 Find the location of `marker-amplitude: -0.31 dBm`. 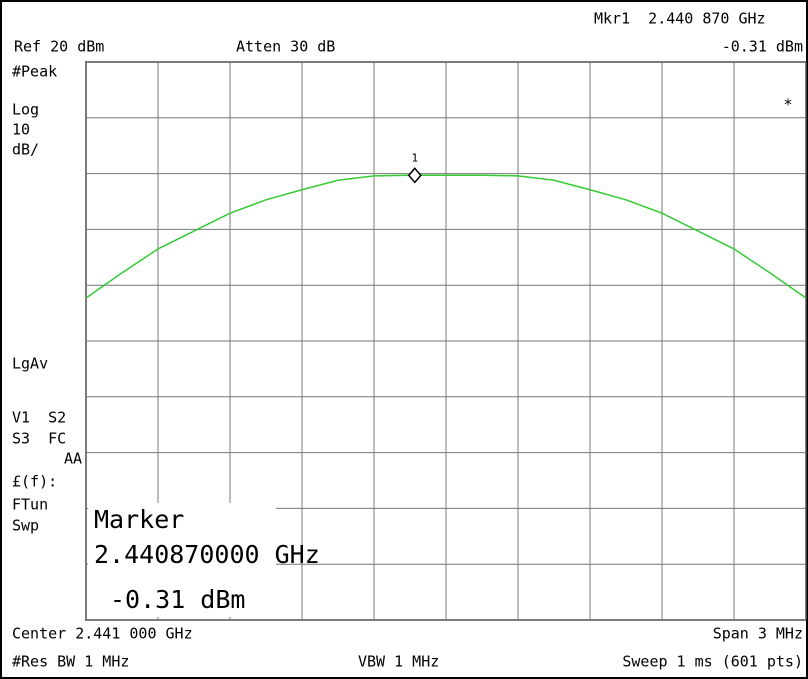

marker-amplitude: -0.31 dBm is located at coordinates (762, 47).